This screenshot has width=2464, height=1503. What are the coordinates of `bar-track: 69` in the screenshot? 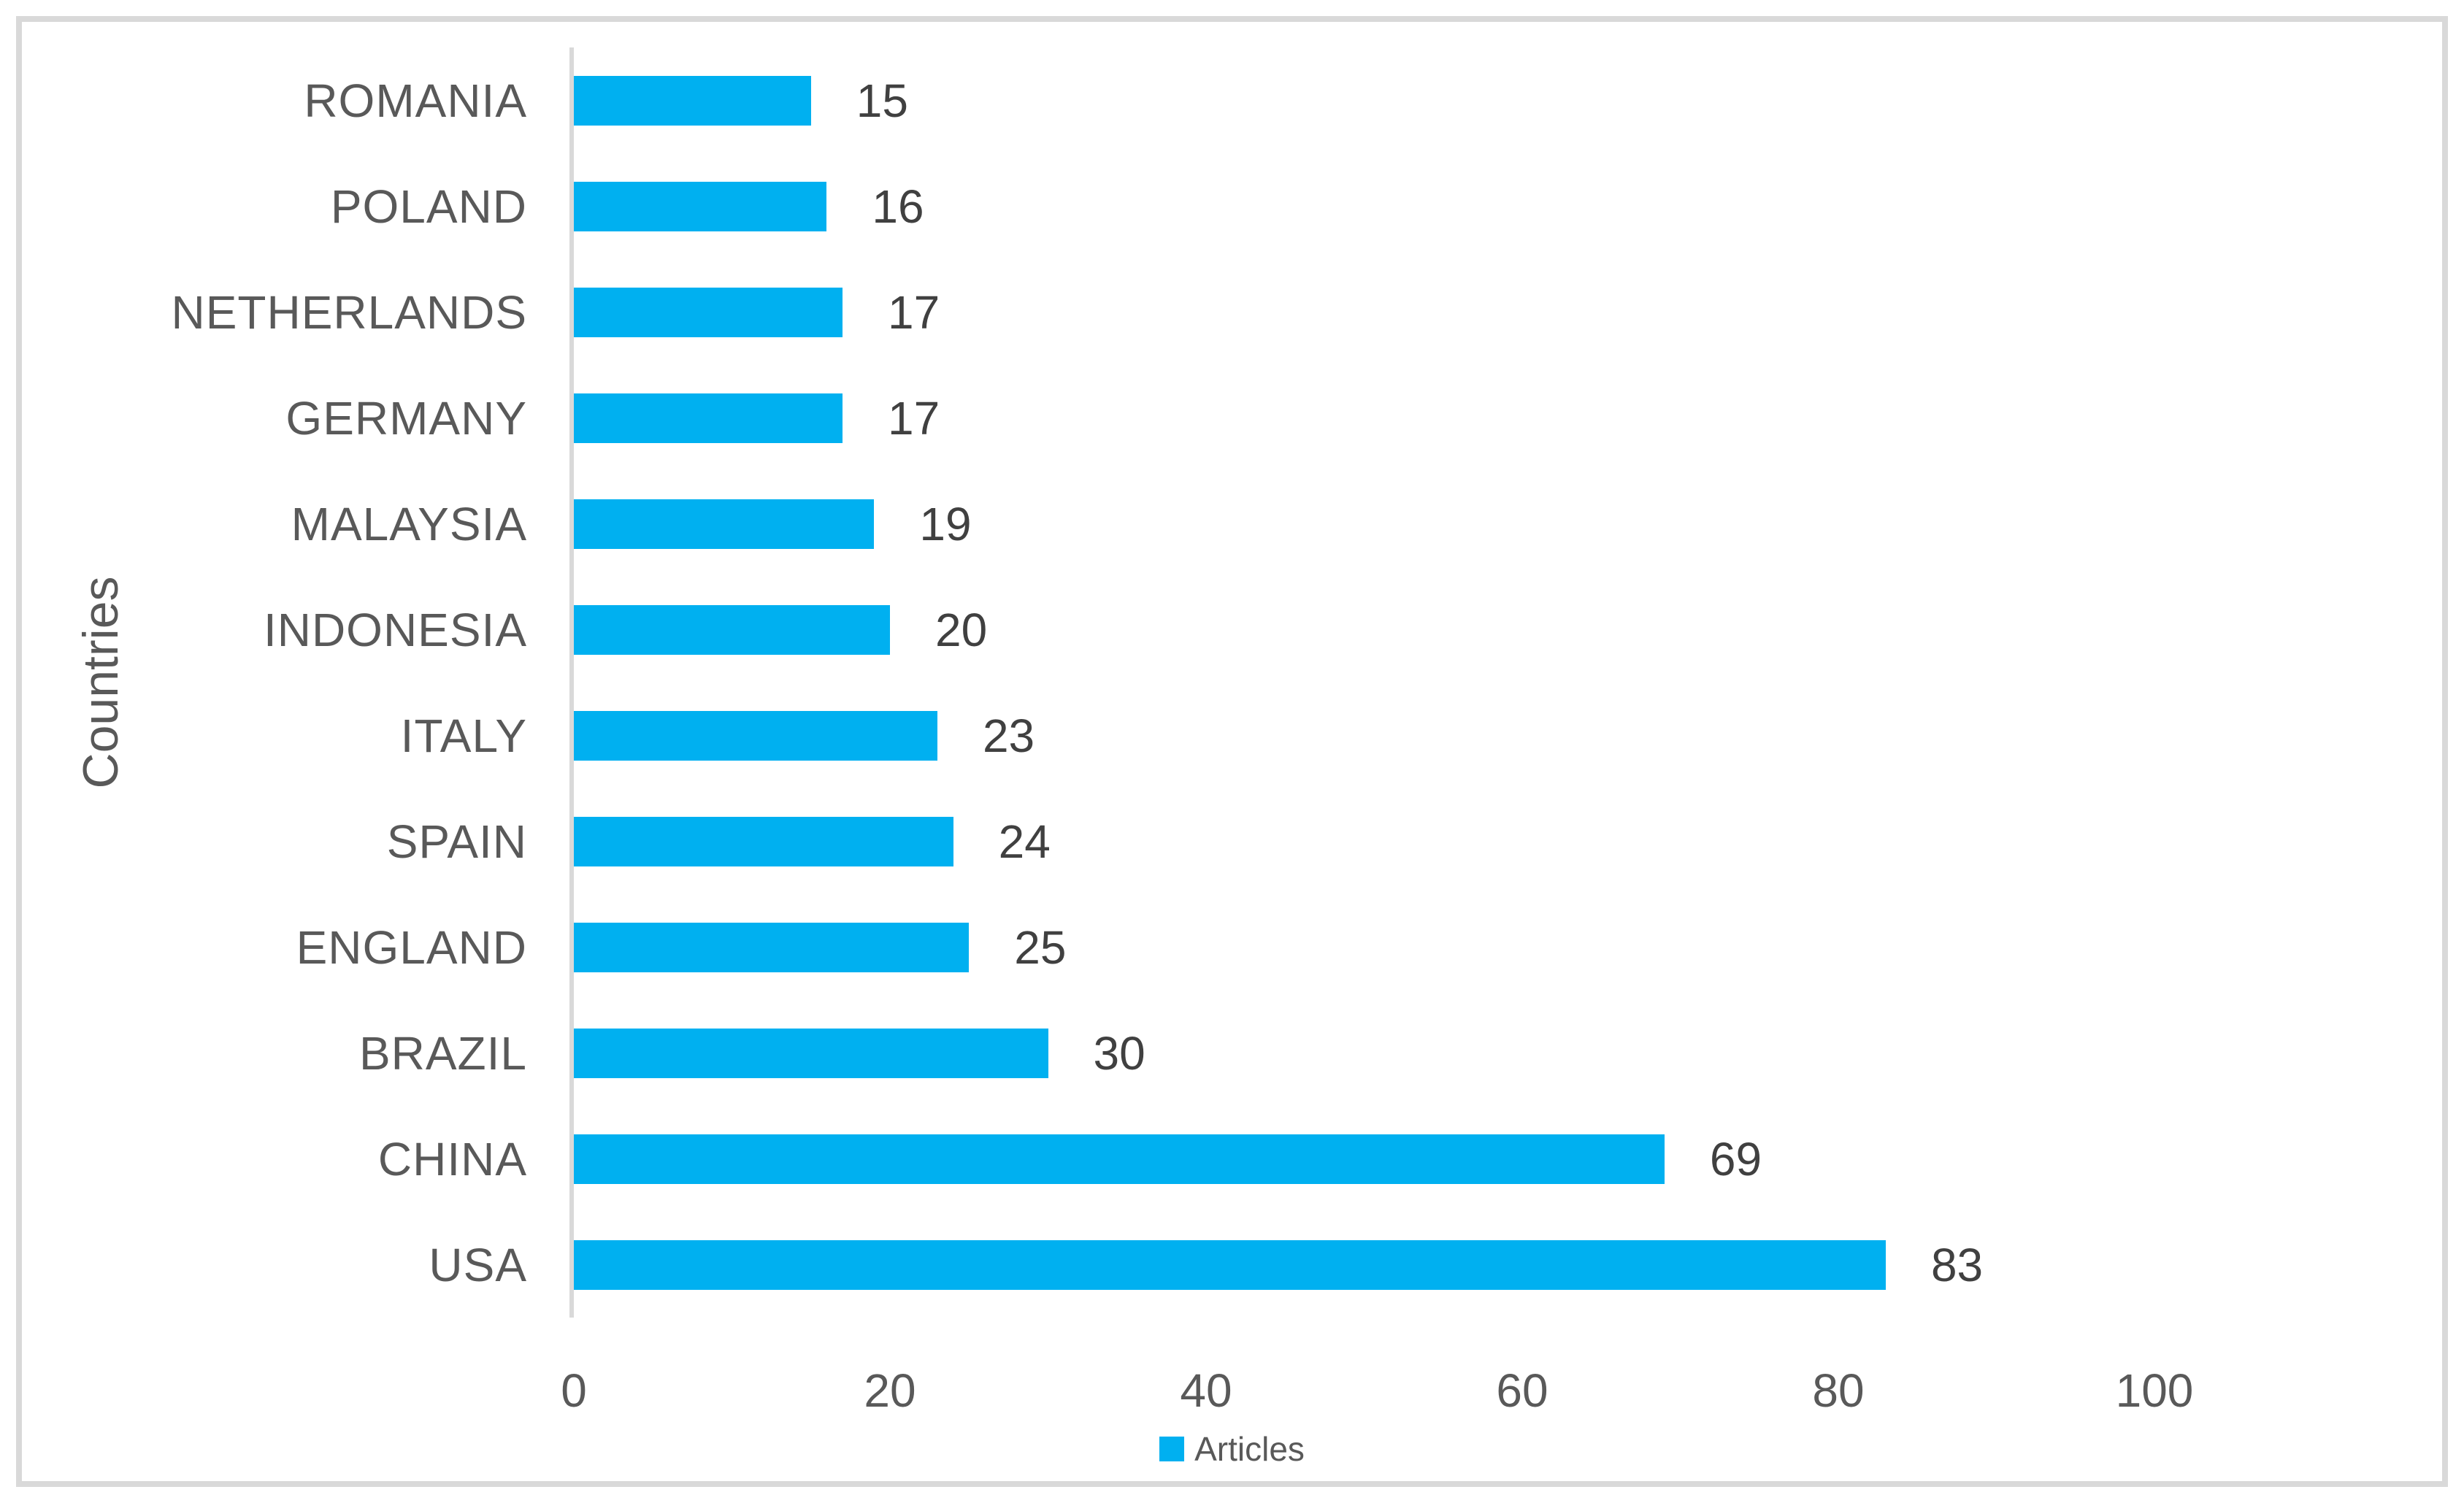 It's located at (1506, 1159).